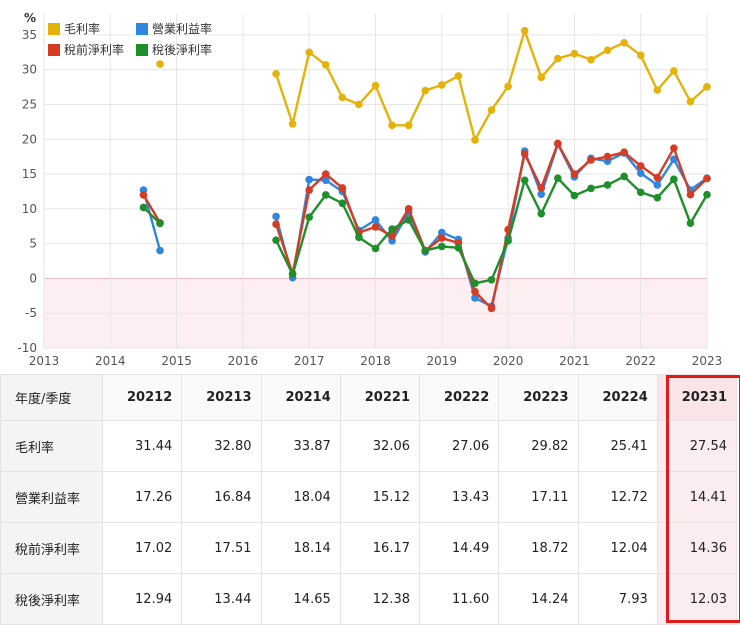  Describe the element at coordinates (27, 348) in the screenshot. I see `y-tick-label: -10` at that location.